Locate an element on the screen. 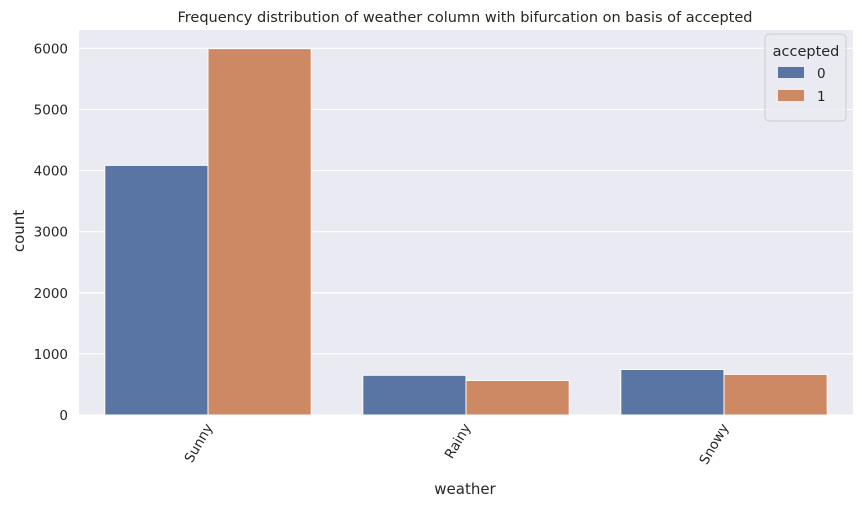  x-tick-label: Sunny is located at coordinates (198, 443).